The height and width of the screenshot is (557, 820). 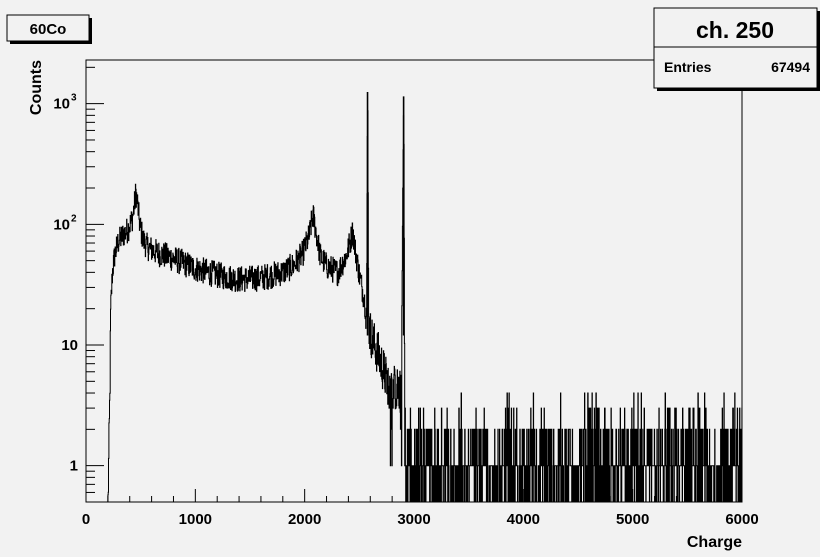 I want to click on y-tick-label: 1, so click(x=74, y=466).